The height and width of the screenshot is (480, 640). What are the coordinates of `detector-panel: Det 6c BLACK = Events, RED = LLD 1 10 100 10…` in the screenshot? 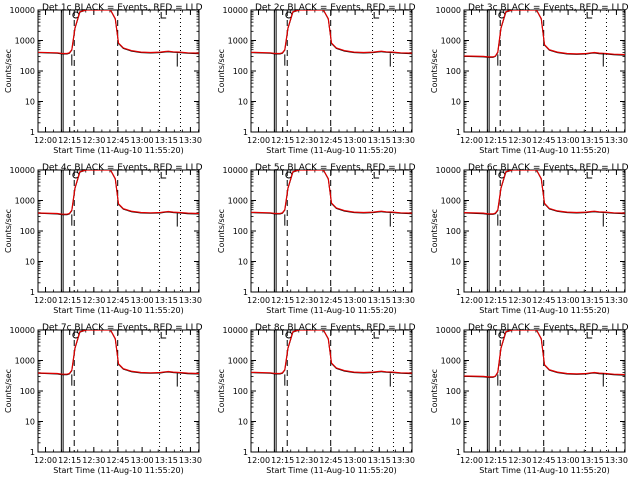 It's located at (529, 239).